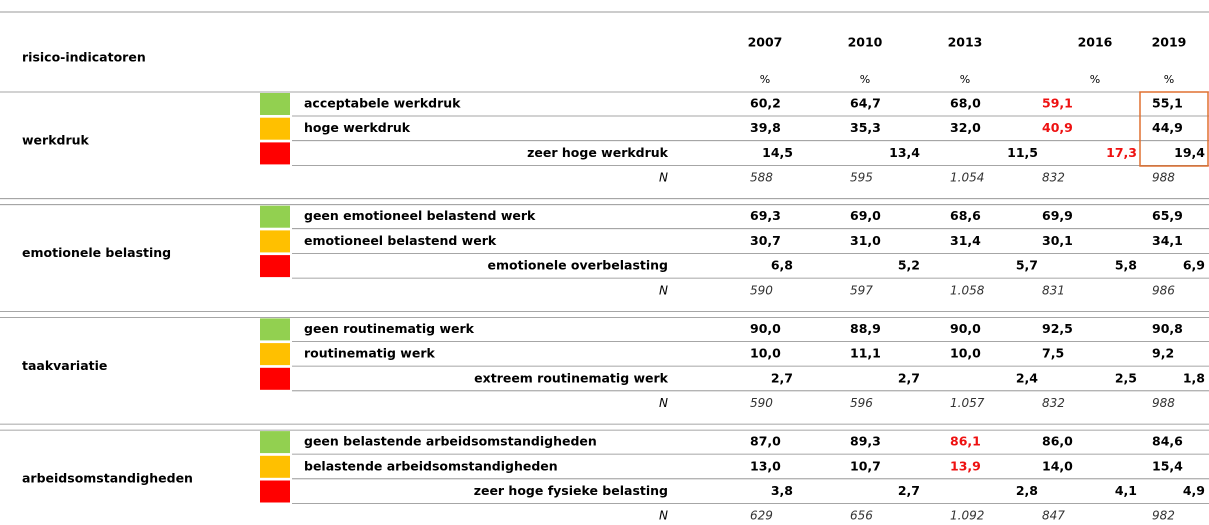  What do you see at coordinates (861, 178) in the screenshot?
I see `n-value: 595` at bounding box center [861, 178].